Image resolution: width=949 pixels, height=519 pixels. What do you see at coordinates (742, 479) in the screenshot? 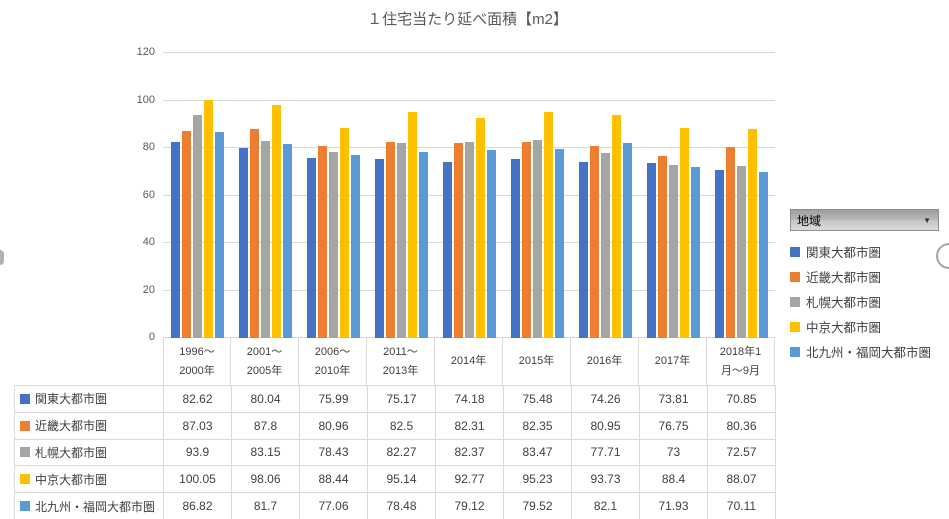
I see `table-cell: 88.07` at bounding box center [742, 479].